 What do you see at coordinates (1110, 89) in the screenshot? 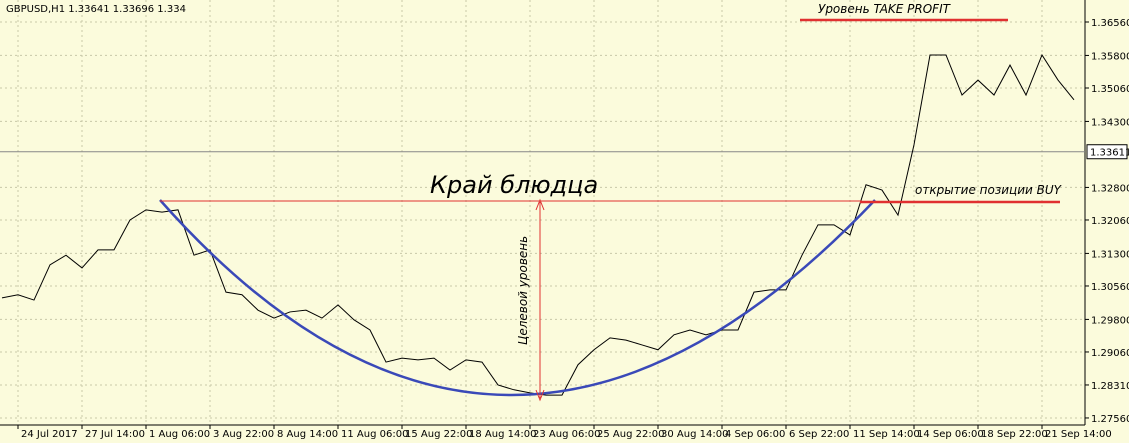
I see `y-tick-label: 1.35060` at bounding box center [1110, 89].